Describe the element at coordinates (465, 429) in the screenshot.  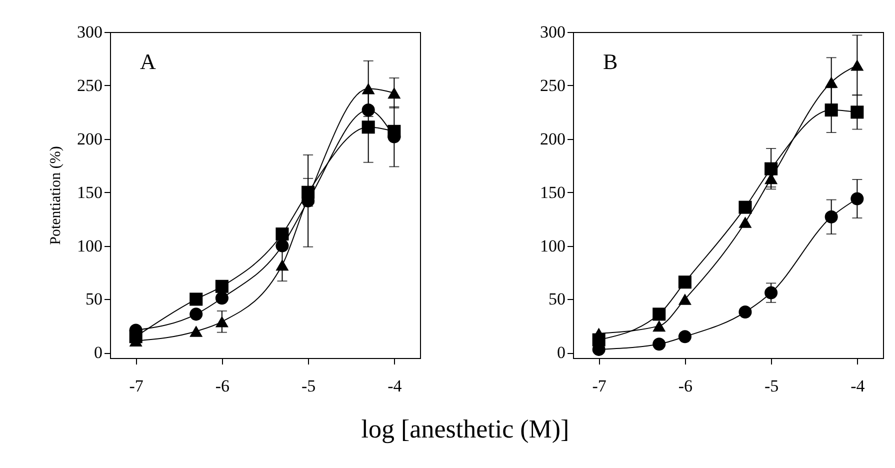
I see `x-axis-title: log [anesthetic (M)]` at that location.